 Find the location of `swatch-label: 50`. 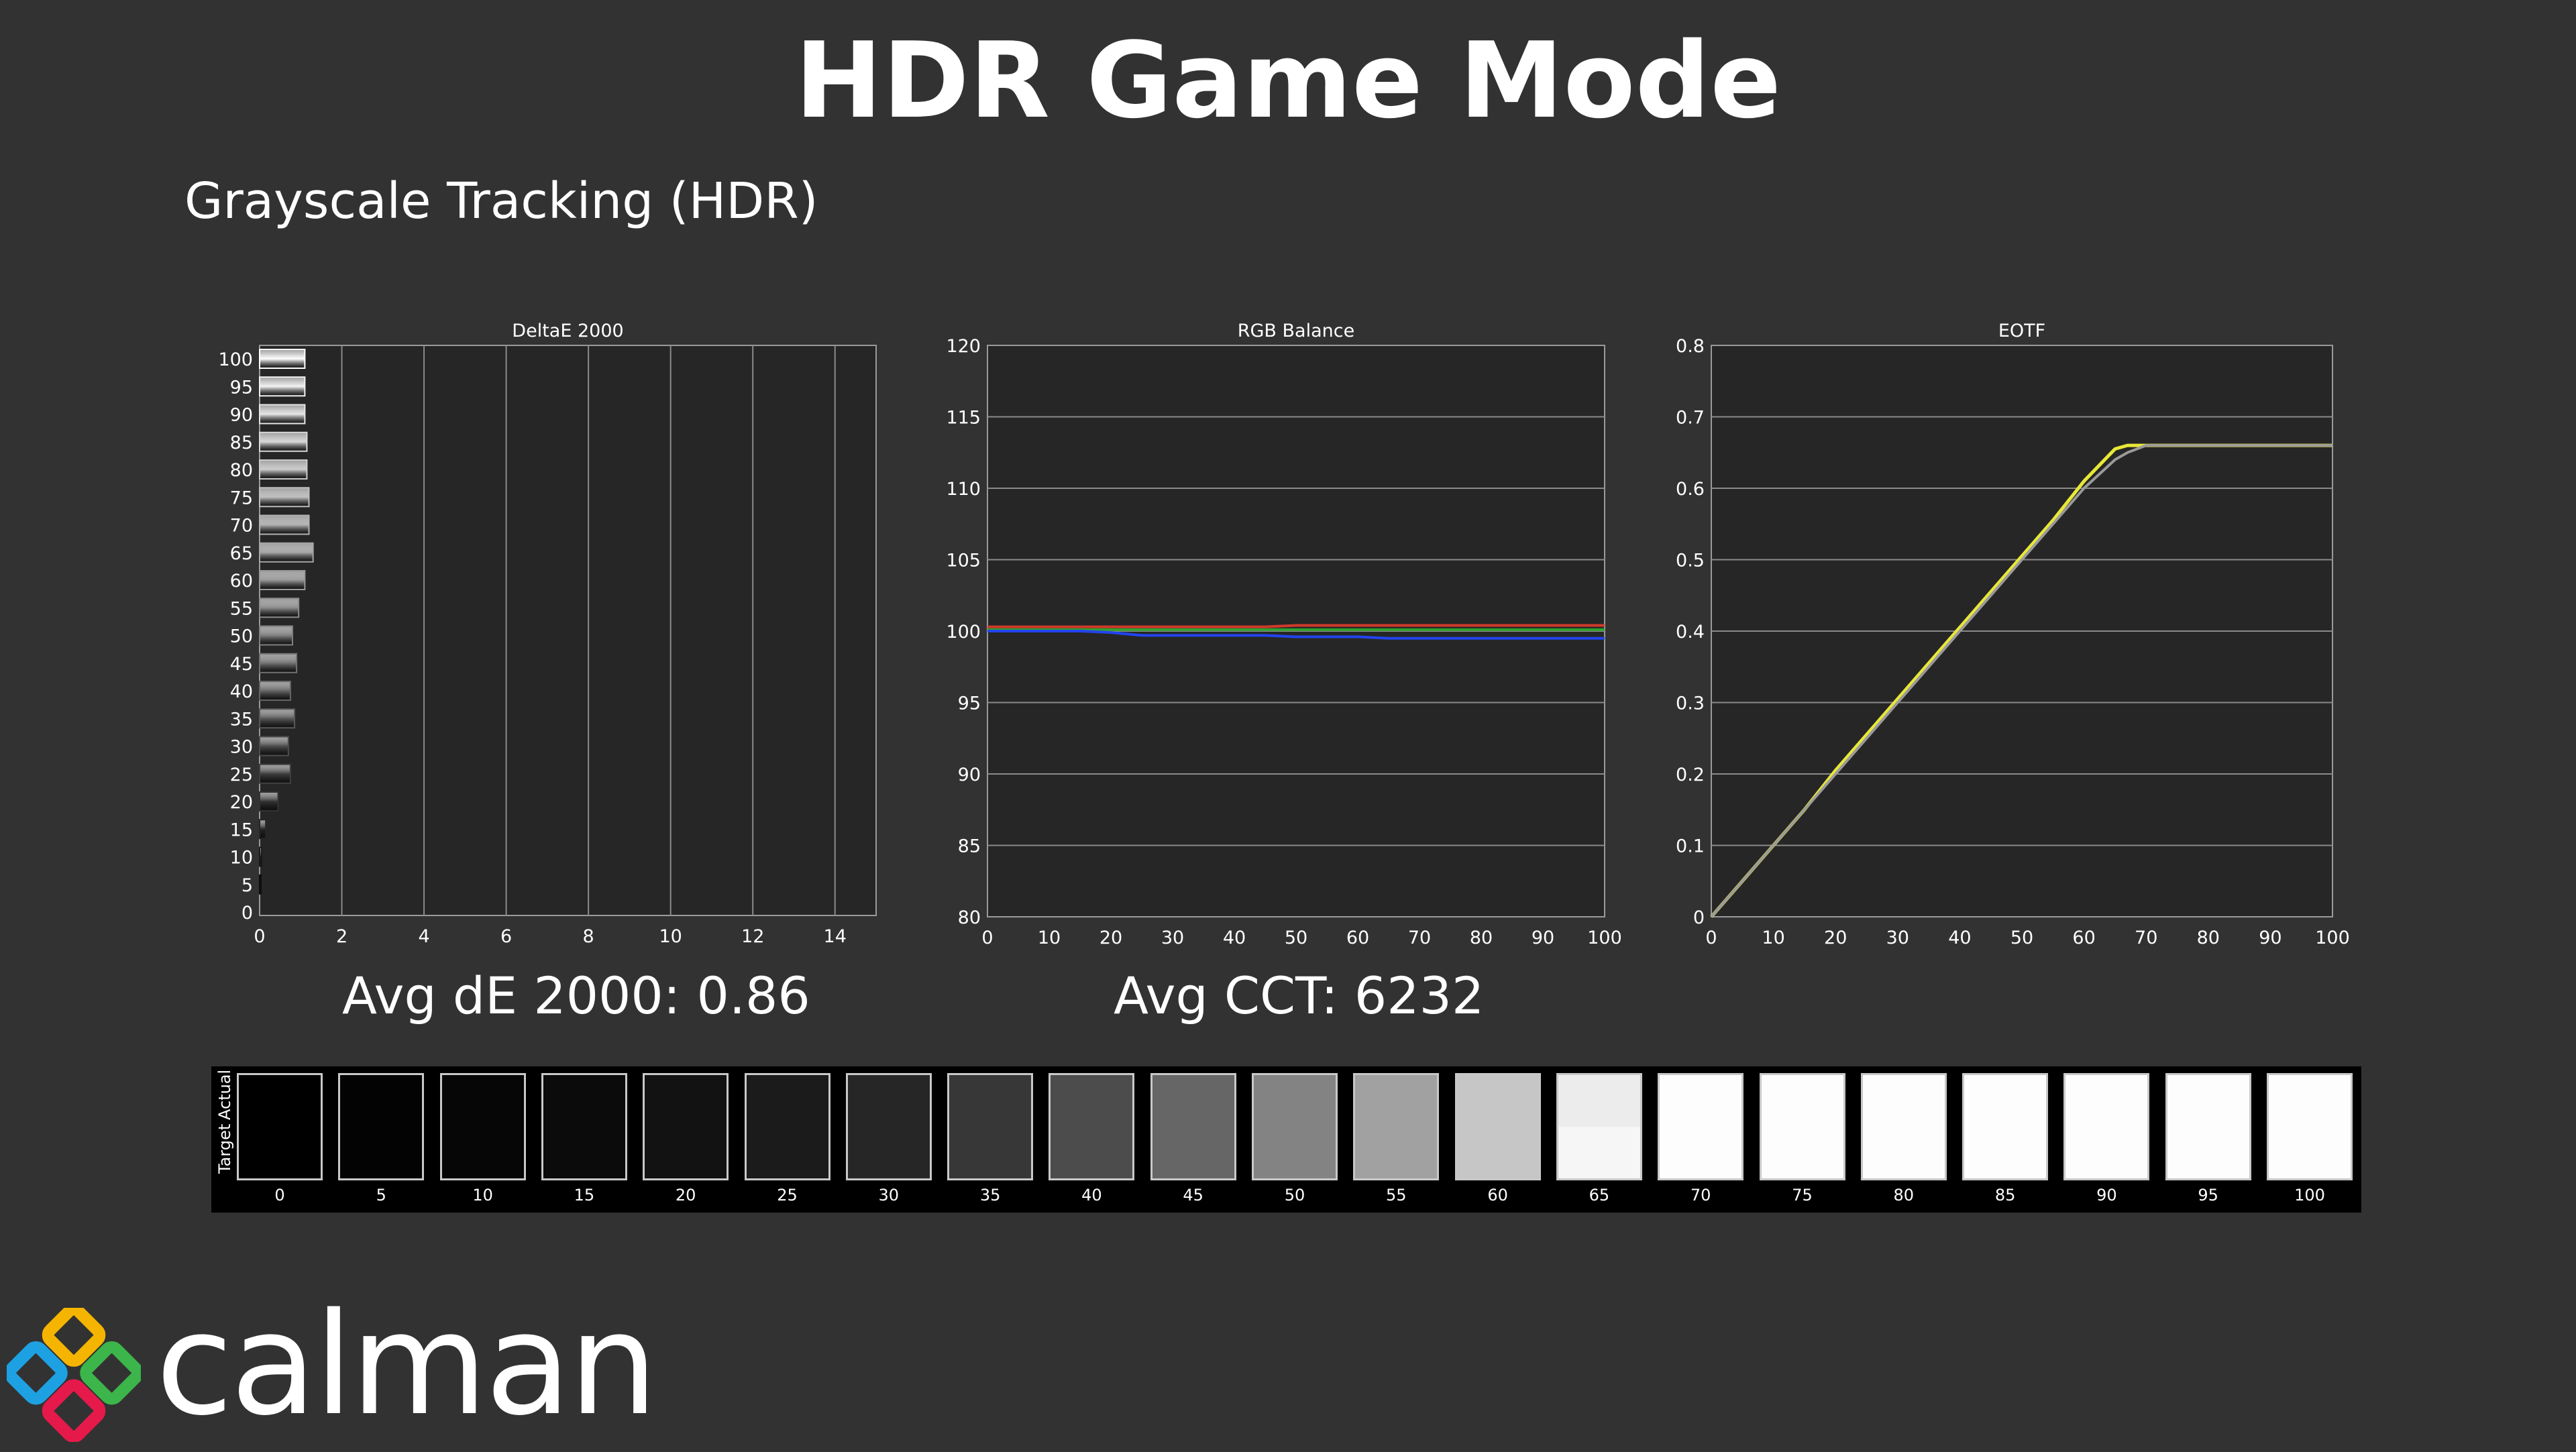

swatch-label: 50 is located at coordinates (1294, 1195).